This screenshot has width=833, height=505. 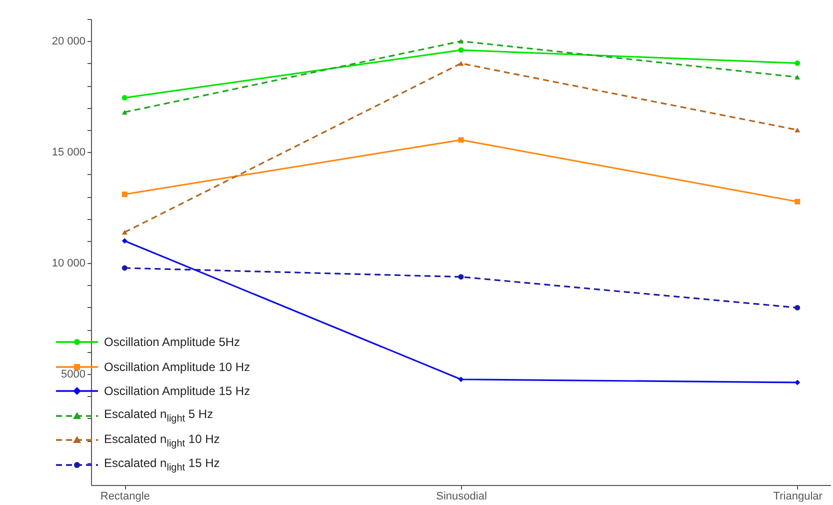 I want to click on legend-label: Escalated n$_{light}$ 10 Hz, so click(x=162, y=440).